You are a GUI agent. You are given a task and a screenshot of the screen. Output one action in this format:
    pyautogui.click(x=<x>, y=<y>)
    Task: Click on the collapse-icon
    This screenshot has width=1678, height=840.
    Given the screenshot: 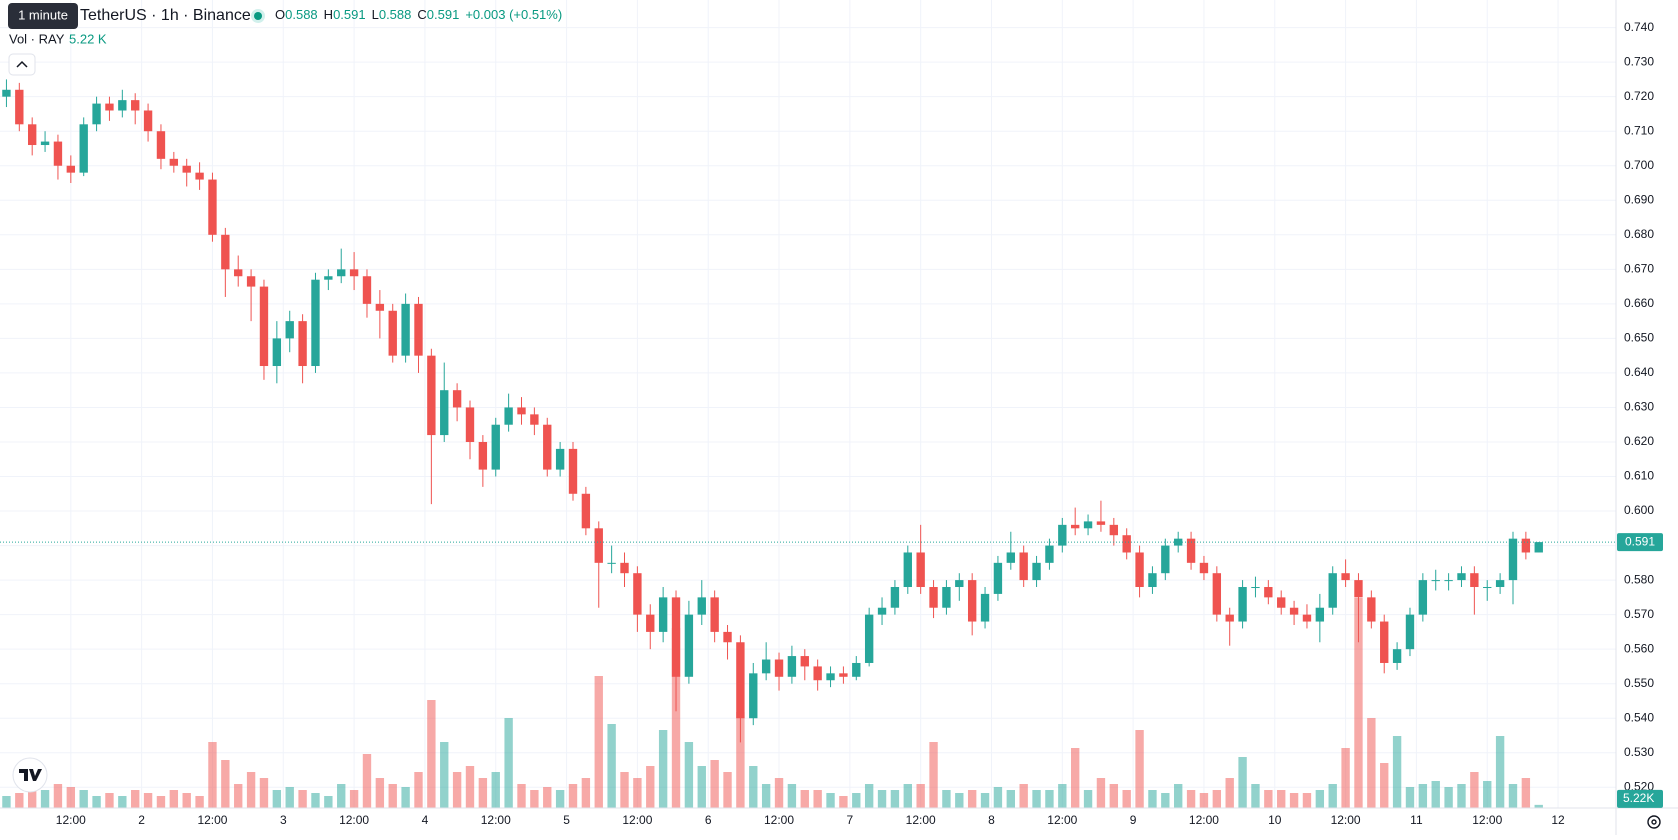 What is the action you would take?
    pyautogui.click(x=22, y=64)
    